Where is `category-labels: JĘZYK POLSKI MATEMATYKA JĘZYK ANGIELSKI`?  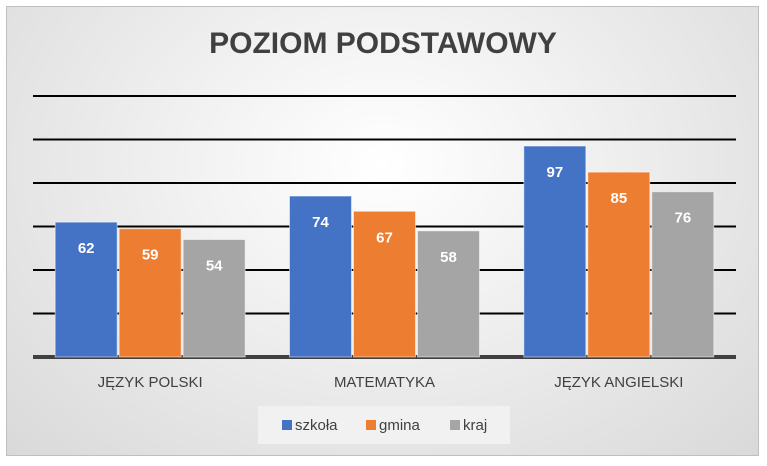 category-labels: JĘZYK POLSKI MATEMATYKA JĘZYK ANGIELSKI is located at coordinates (391, 382).